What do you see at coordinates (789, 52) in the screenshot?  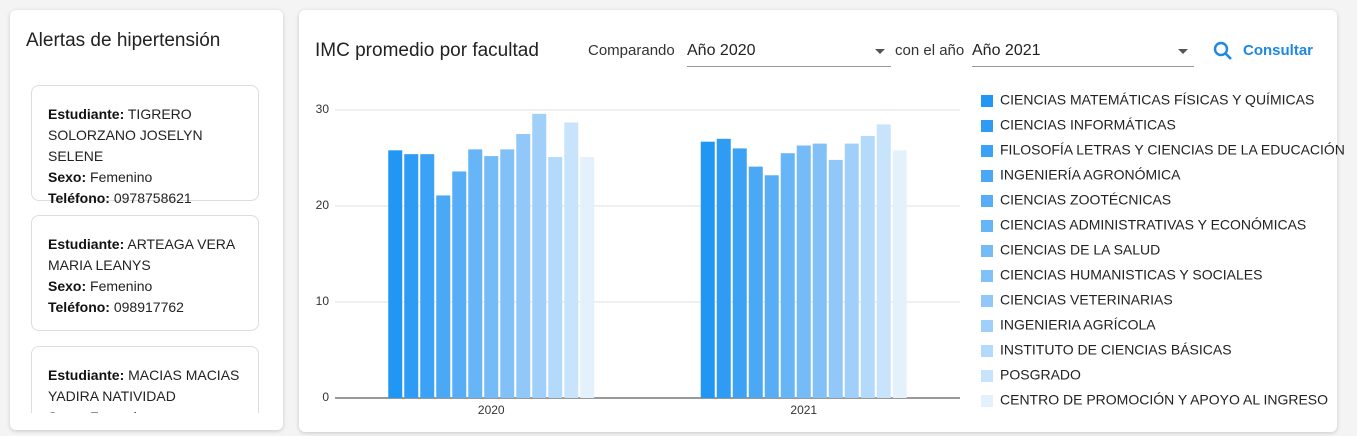 I see `year-a-select: Año 2020` at bounding box center [789, 52].